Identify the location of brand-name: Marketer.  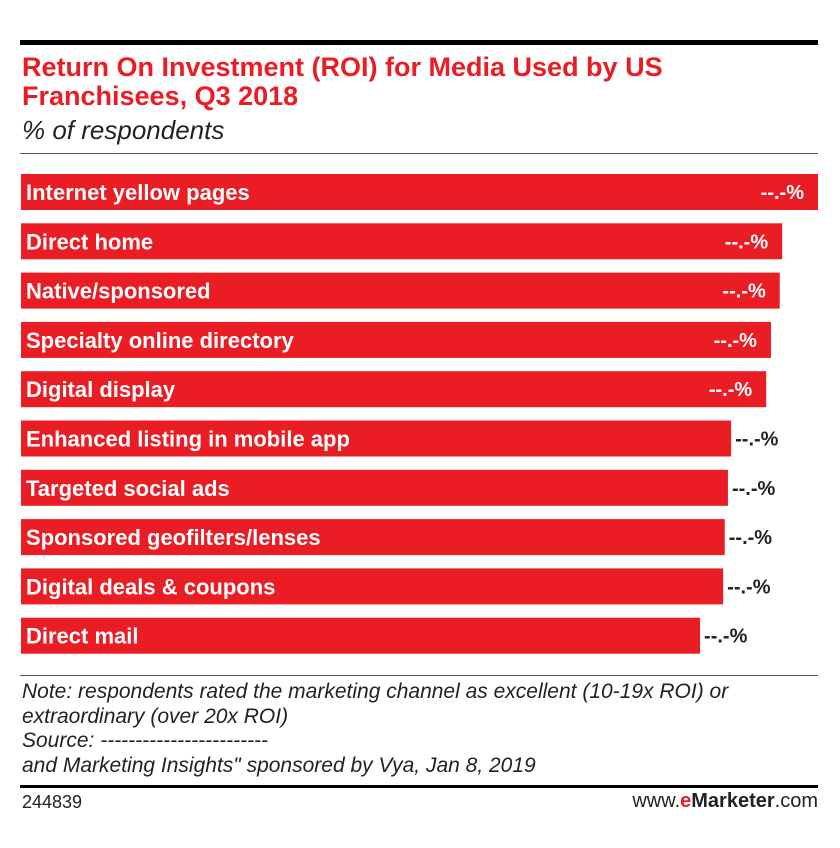
(733, 801).